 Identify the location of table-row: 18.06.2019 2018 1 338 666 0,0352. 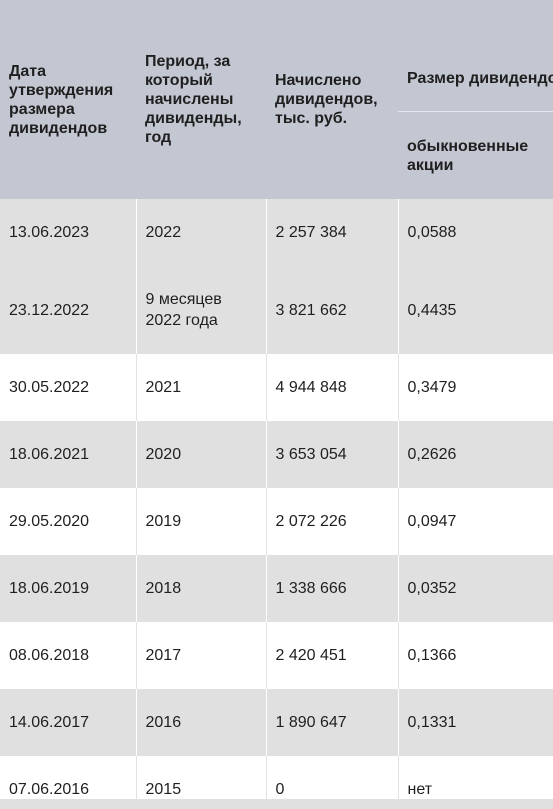
(276, 588).